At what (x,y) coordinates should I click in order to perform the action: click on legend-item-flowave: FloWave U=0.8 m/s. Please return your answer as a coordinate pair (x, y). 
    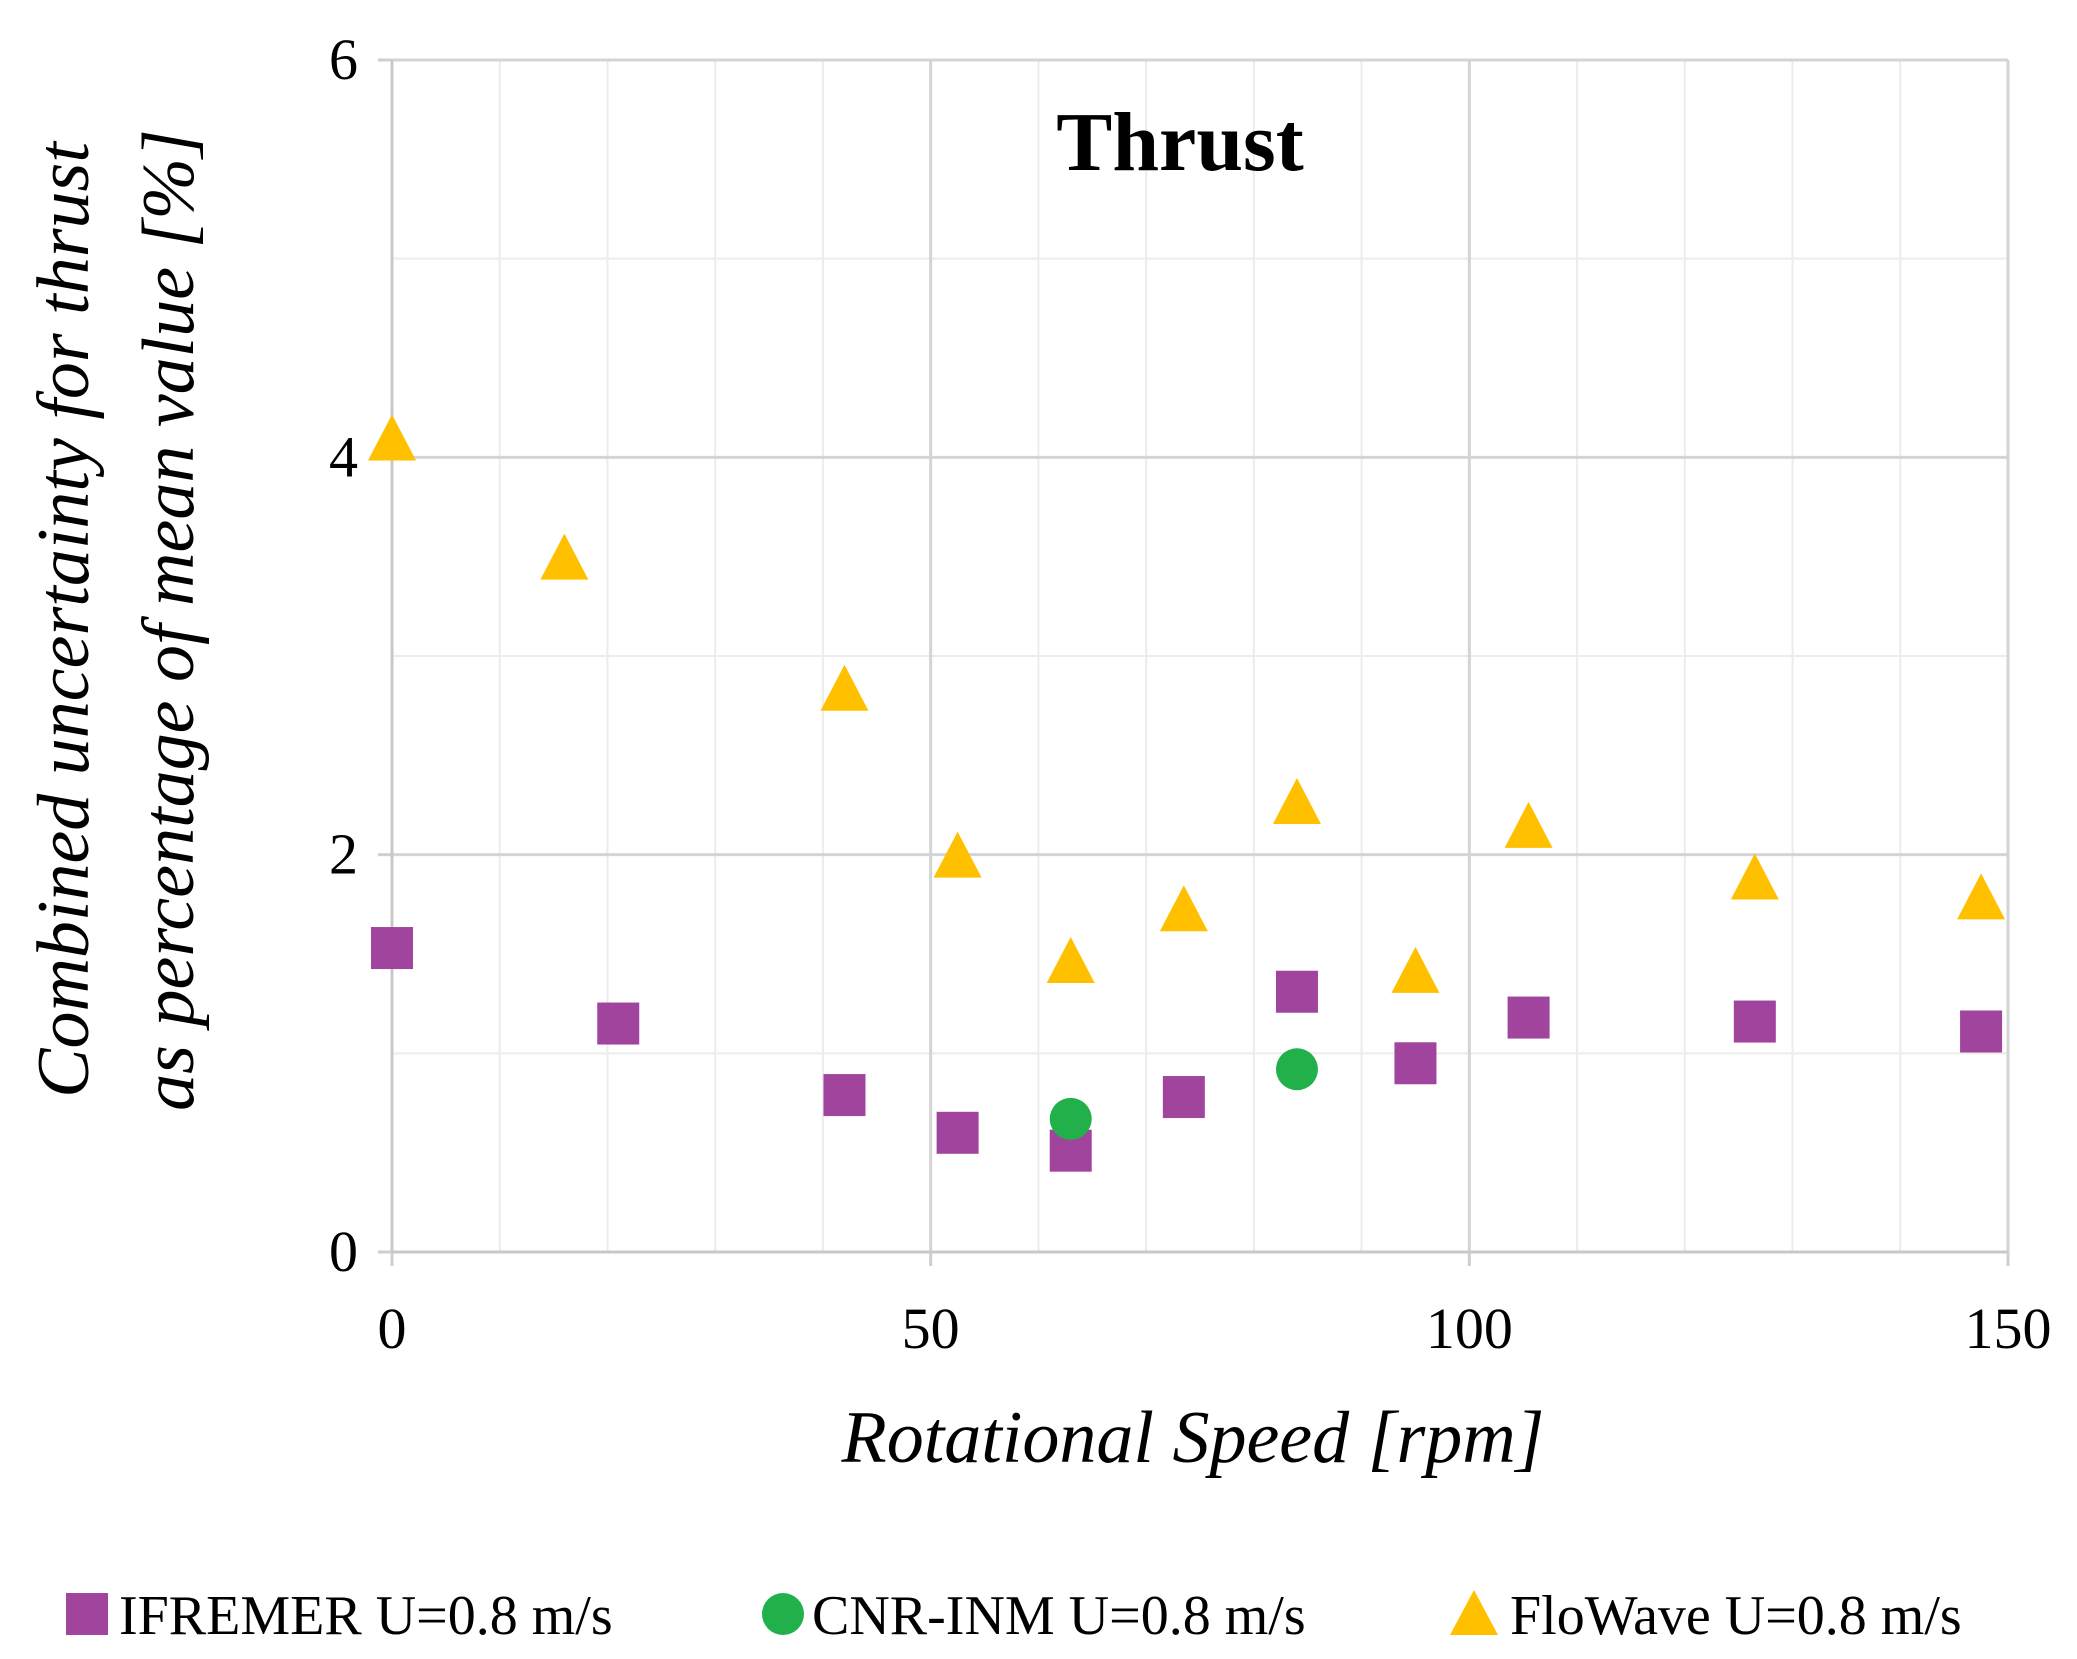
    Looking at the image, I should click on (1706, 1616).